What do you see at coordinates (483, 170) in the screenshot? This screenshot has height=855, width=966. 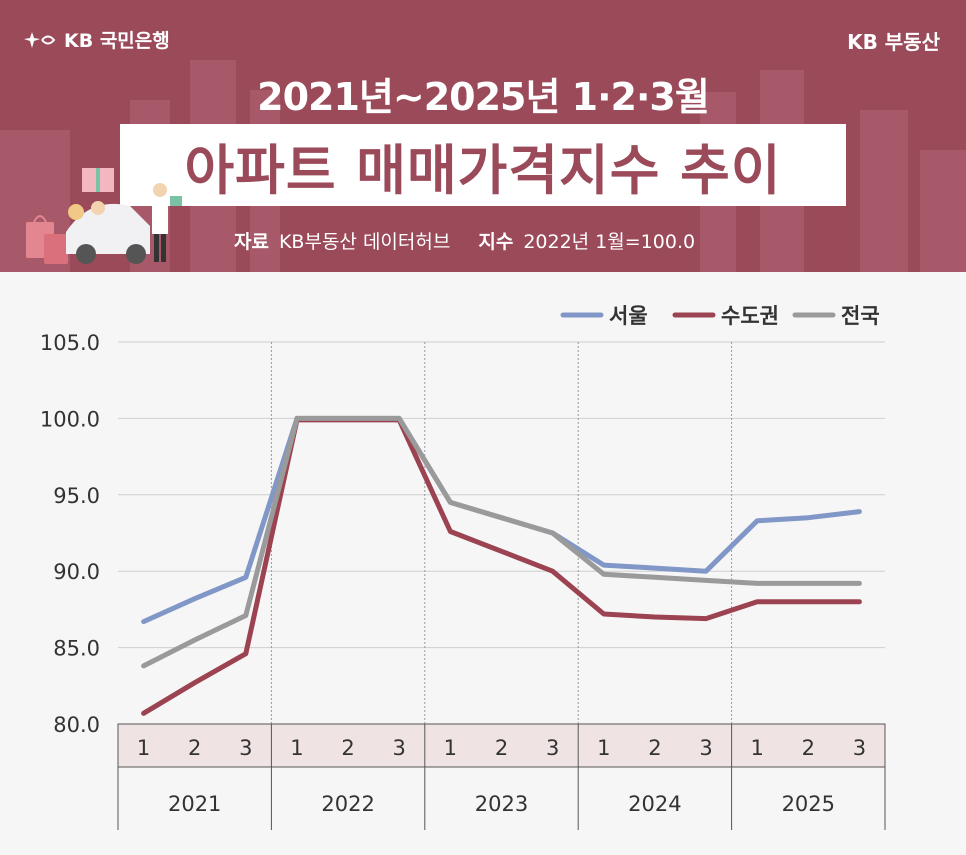 I see `page-title: 아파트 매매가격지수 추이` at bounding box center [483, 170].